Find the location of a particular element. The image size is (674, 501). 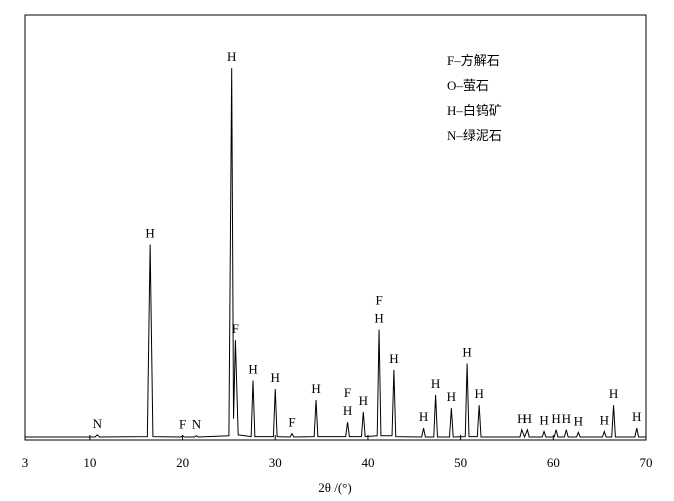

legend-note: O–萤石 is located at coordinates (468, 85).